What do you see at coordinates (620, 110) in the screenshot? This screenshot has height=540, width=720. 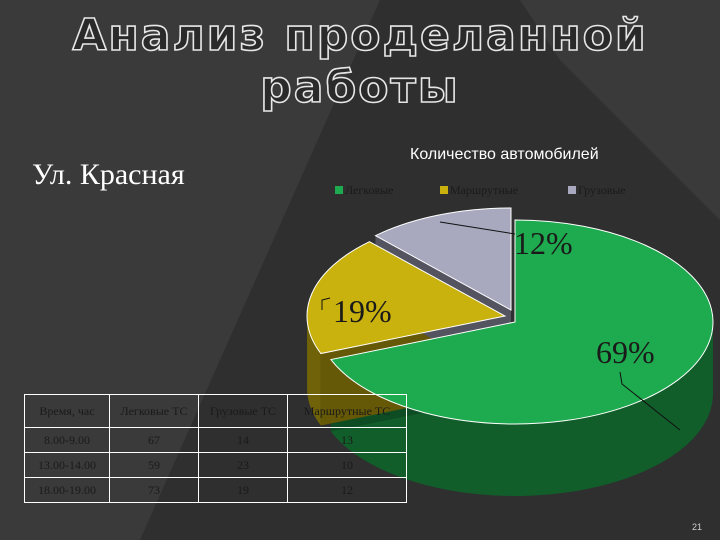 I see `background-band-right` at bounding box center [620, 110].